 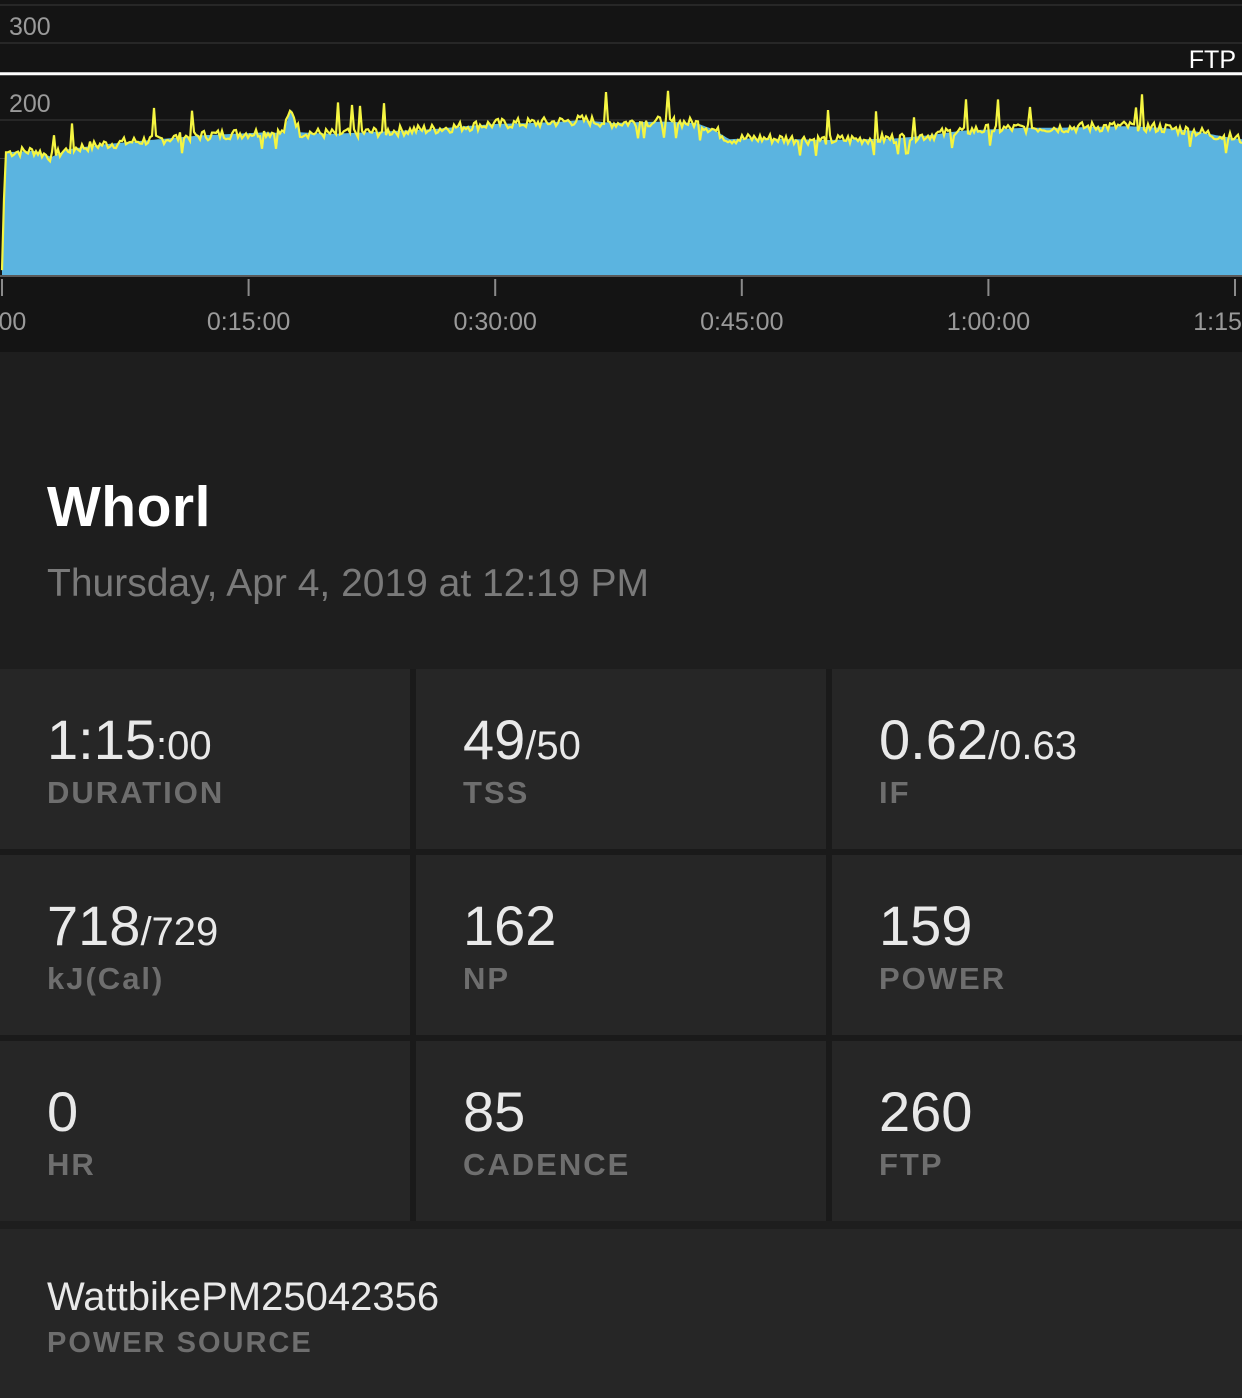 I want to click on metric-value: 0, so click(x=62, y=1111).